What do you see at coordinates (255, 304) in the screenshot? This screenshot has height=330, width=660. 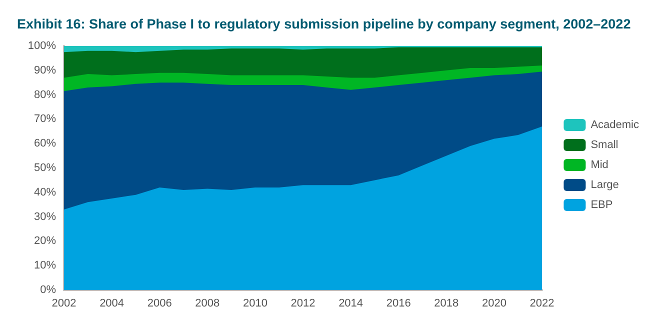 I see `x-tick-label: 2010` at bounding box center [255, 304].